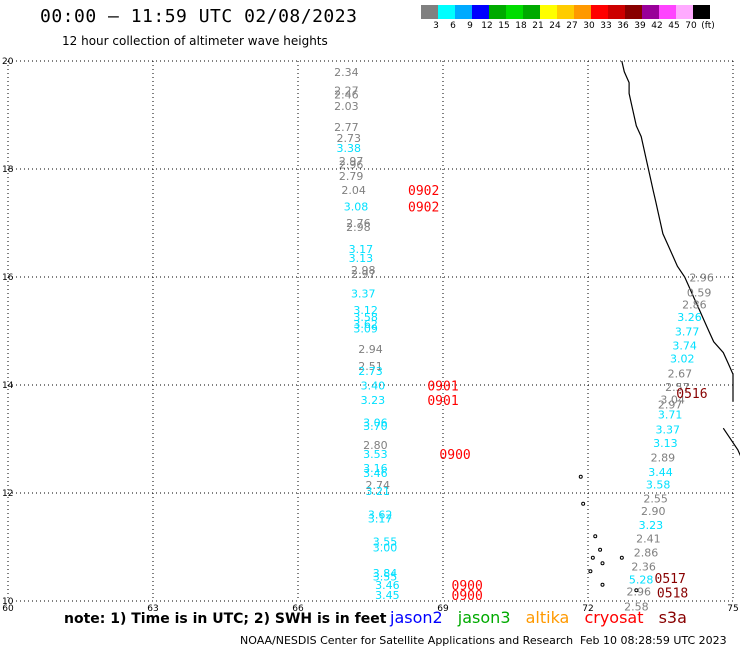 This screenshot has height=650, width=740. I want to click on swh-label: 3.04, so click(672, 400).